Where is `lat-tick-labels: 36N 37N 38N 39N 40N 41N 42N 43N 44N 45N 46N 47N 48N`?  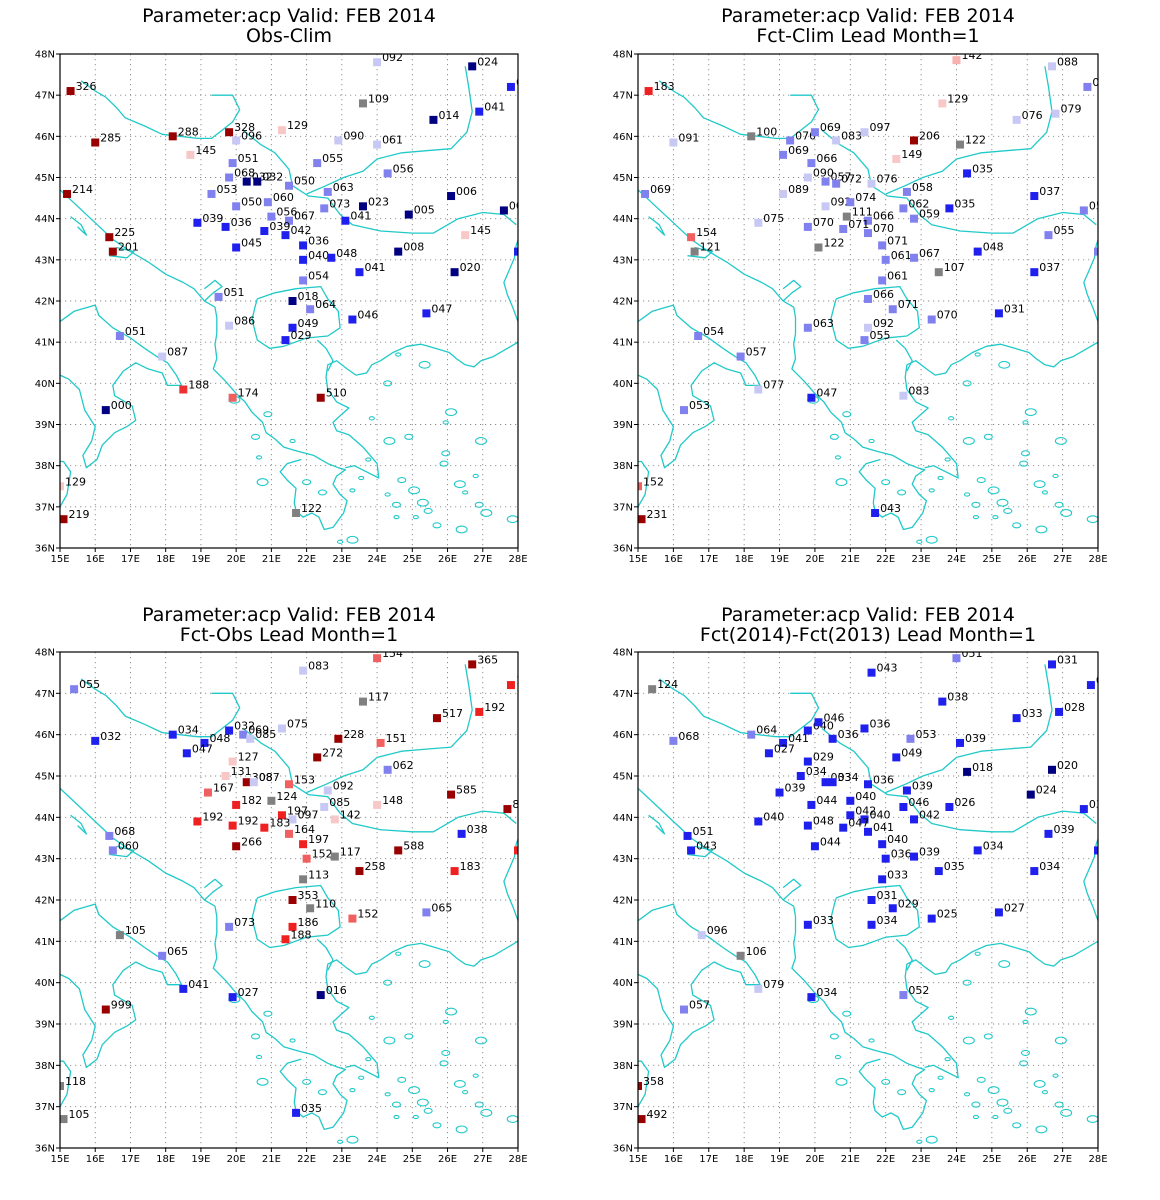
lat-tick-labels: 36N 37N 38N 39N 40N 41N 42N 43N 44N 45N 46N 47N 48N is located at coordinates (47, 302).